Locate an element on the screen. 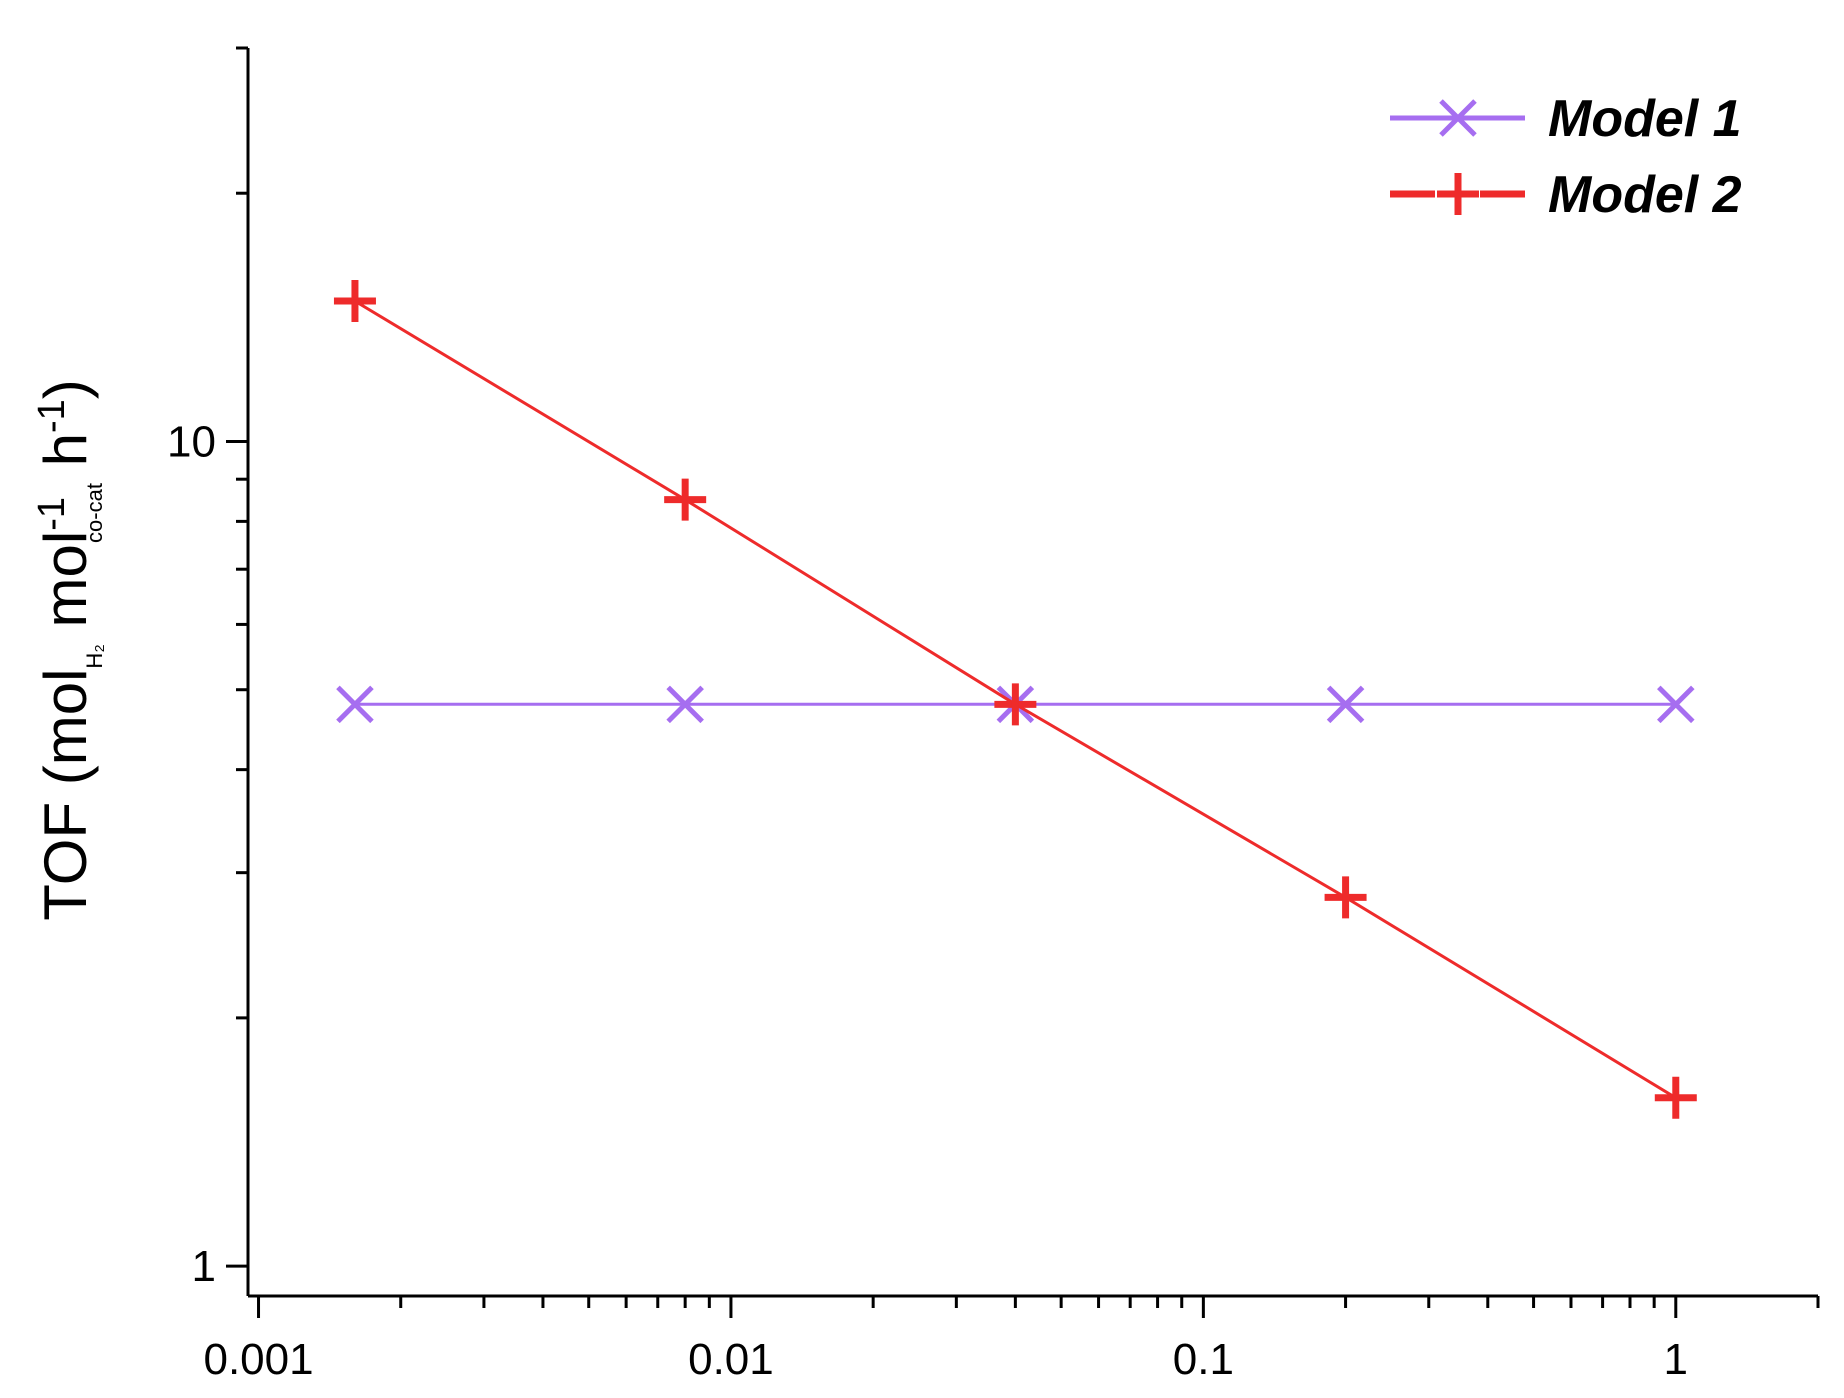  y-tick-label: 1 is located at coordinates (204, 1266).